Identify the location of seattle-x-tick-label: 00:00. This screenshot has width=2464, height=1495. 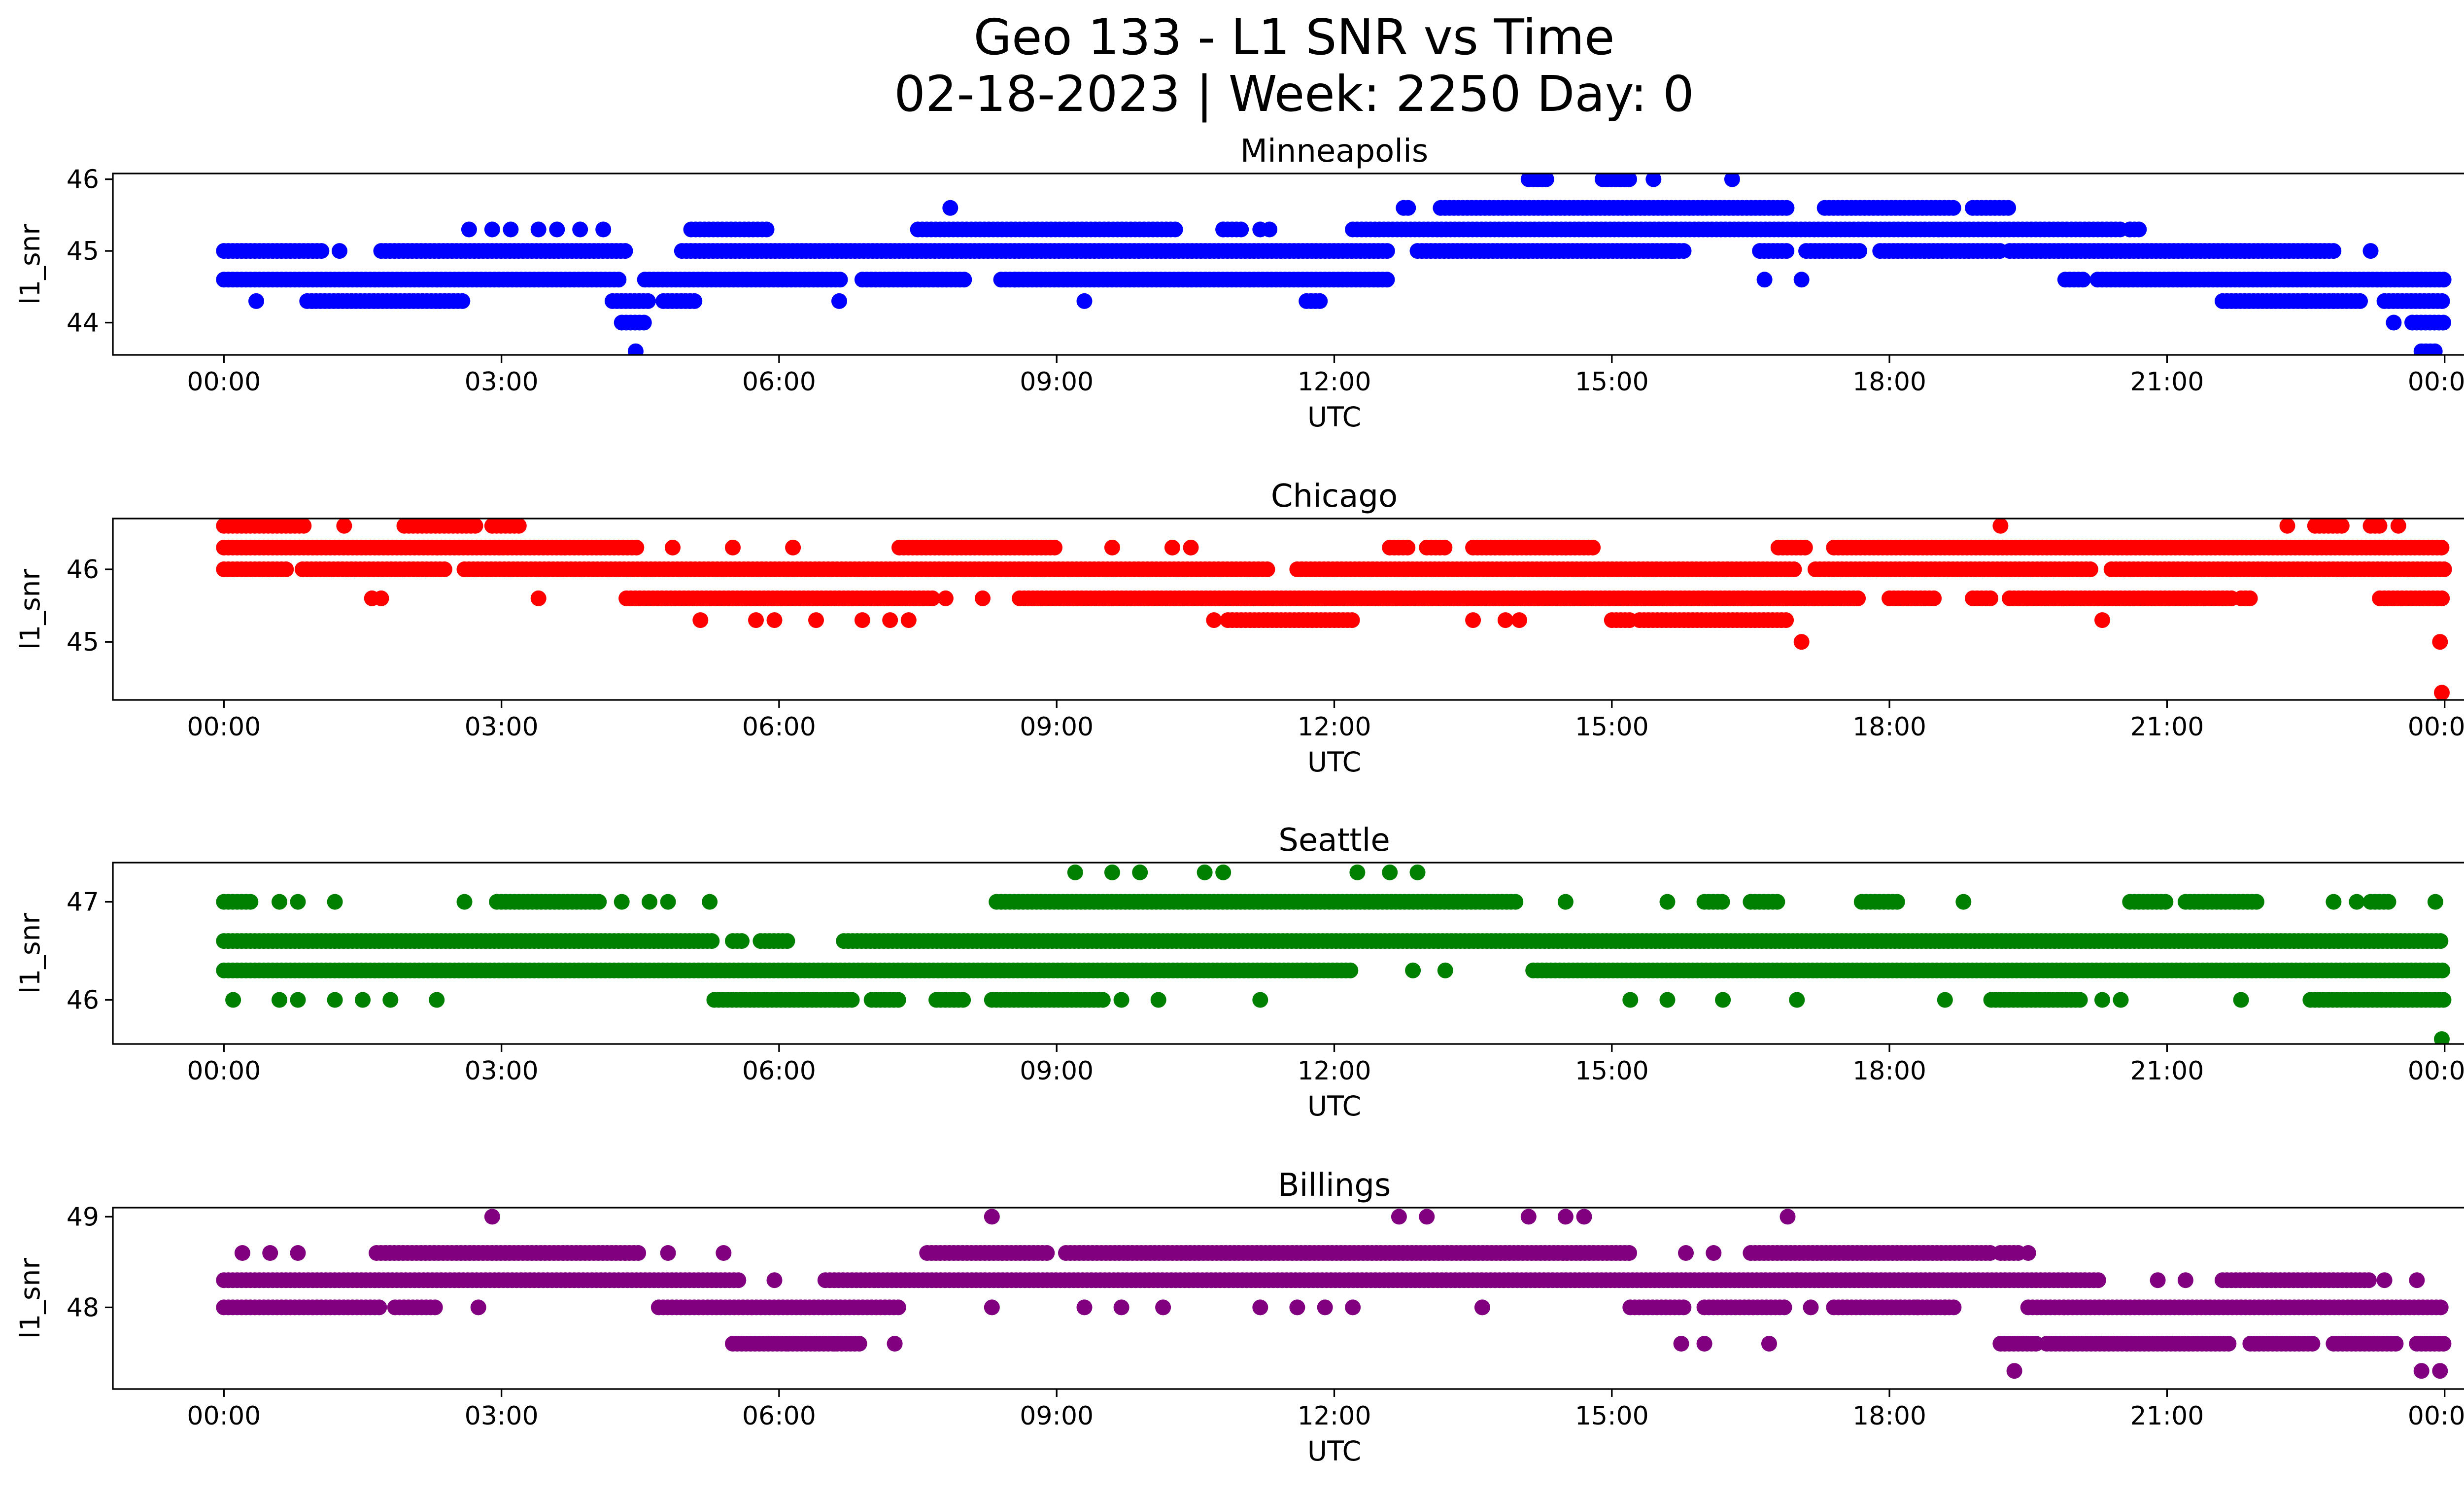
(2436, 1071).